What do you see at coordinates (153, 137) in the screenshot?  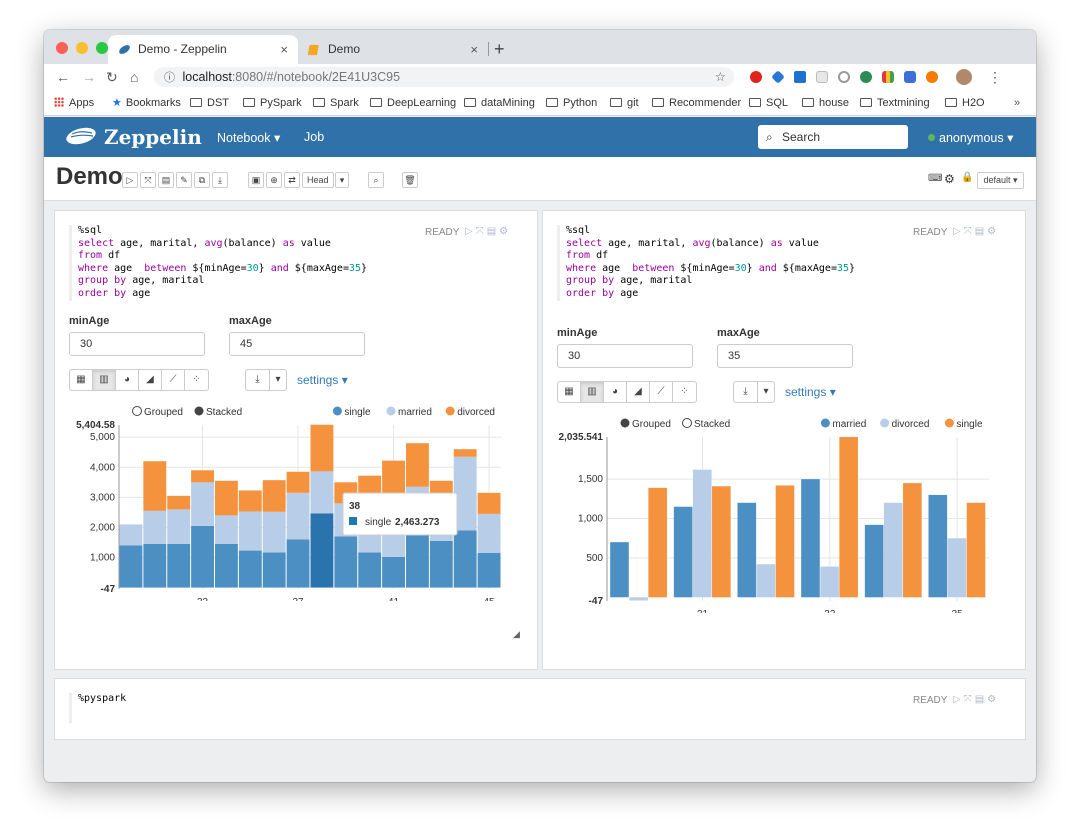 I see `zeppelin-brand: Zeppelin` at bounding box center [153, 137].